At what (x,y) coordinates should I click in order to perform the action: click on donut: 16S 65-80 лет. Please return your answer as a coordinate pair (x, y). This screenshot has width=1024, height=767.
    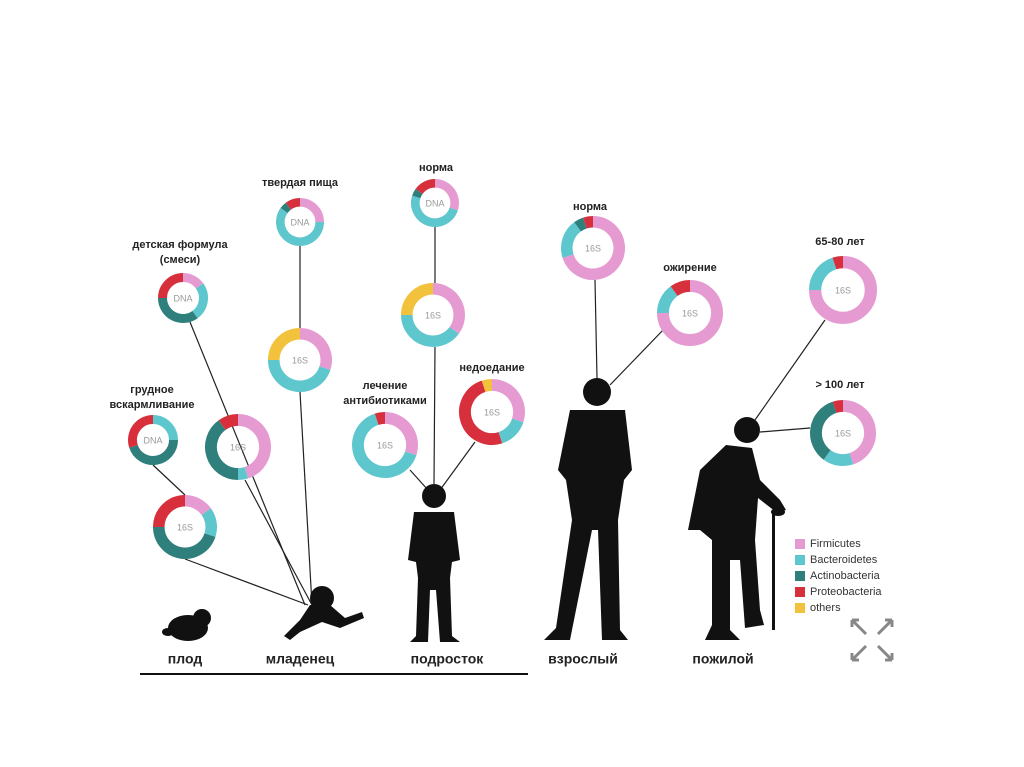
    Looking at the image, I should click on (843, 280).